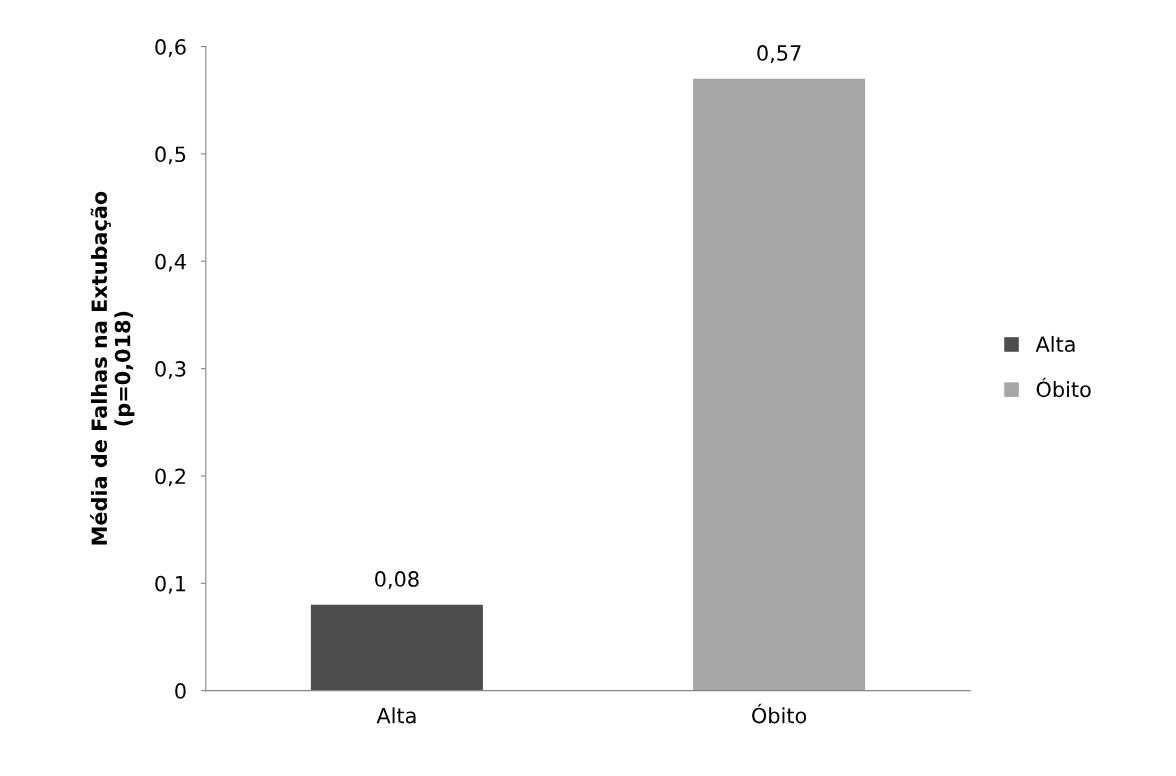 The width and height of the screenshot is (1176, 776). Describe the element at coordinates (170, 584) in the screenshot. I see `y-tick-label: 0,1` at that location.